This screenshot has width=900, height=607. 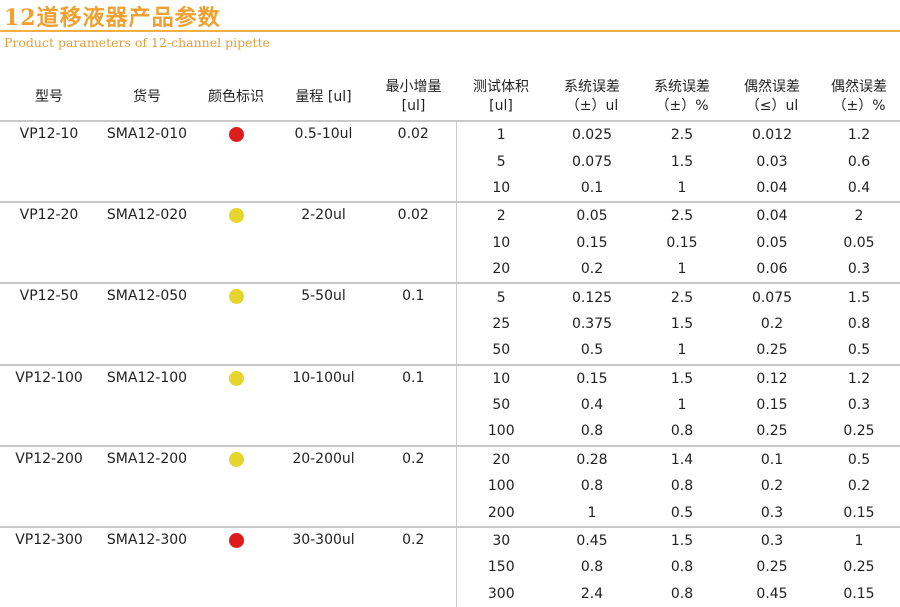 I want to click on random-error-ul-cell: 0.45, so click(x=772, y=593).